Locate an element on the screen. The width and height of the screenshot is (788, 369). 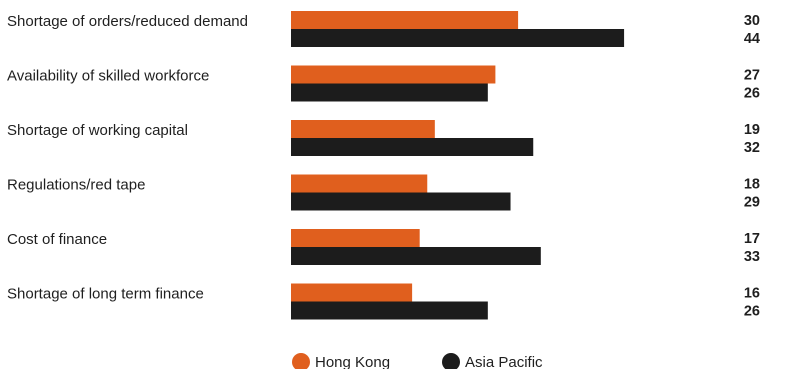
value-label-asia-pacific-shortage-of-working-capital: 32 is located at coordinates (752, 148).